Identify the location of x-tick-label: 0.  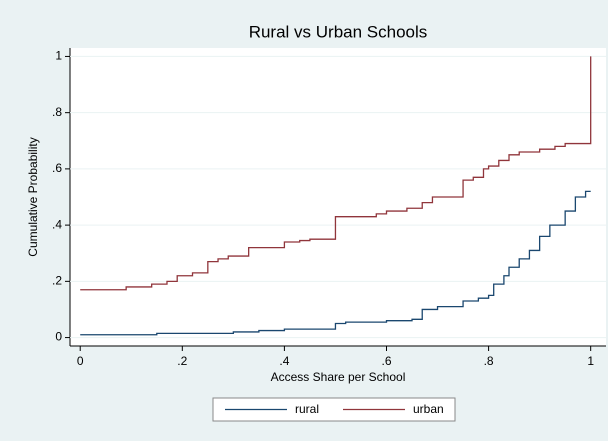
(80, 361).